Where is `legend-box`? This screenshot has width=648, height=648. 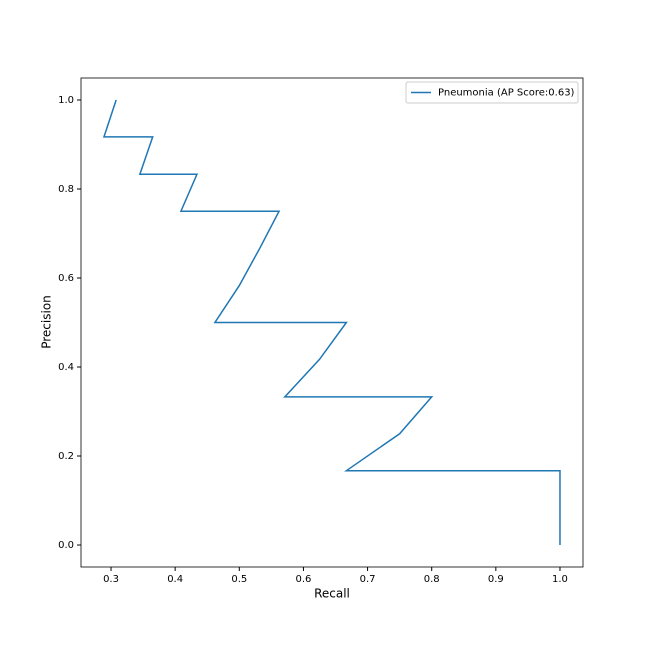 legend-box is located at coordinates (492, 92).